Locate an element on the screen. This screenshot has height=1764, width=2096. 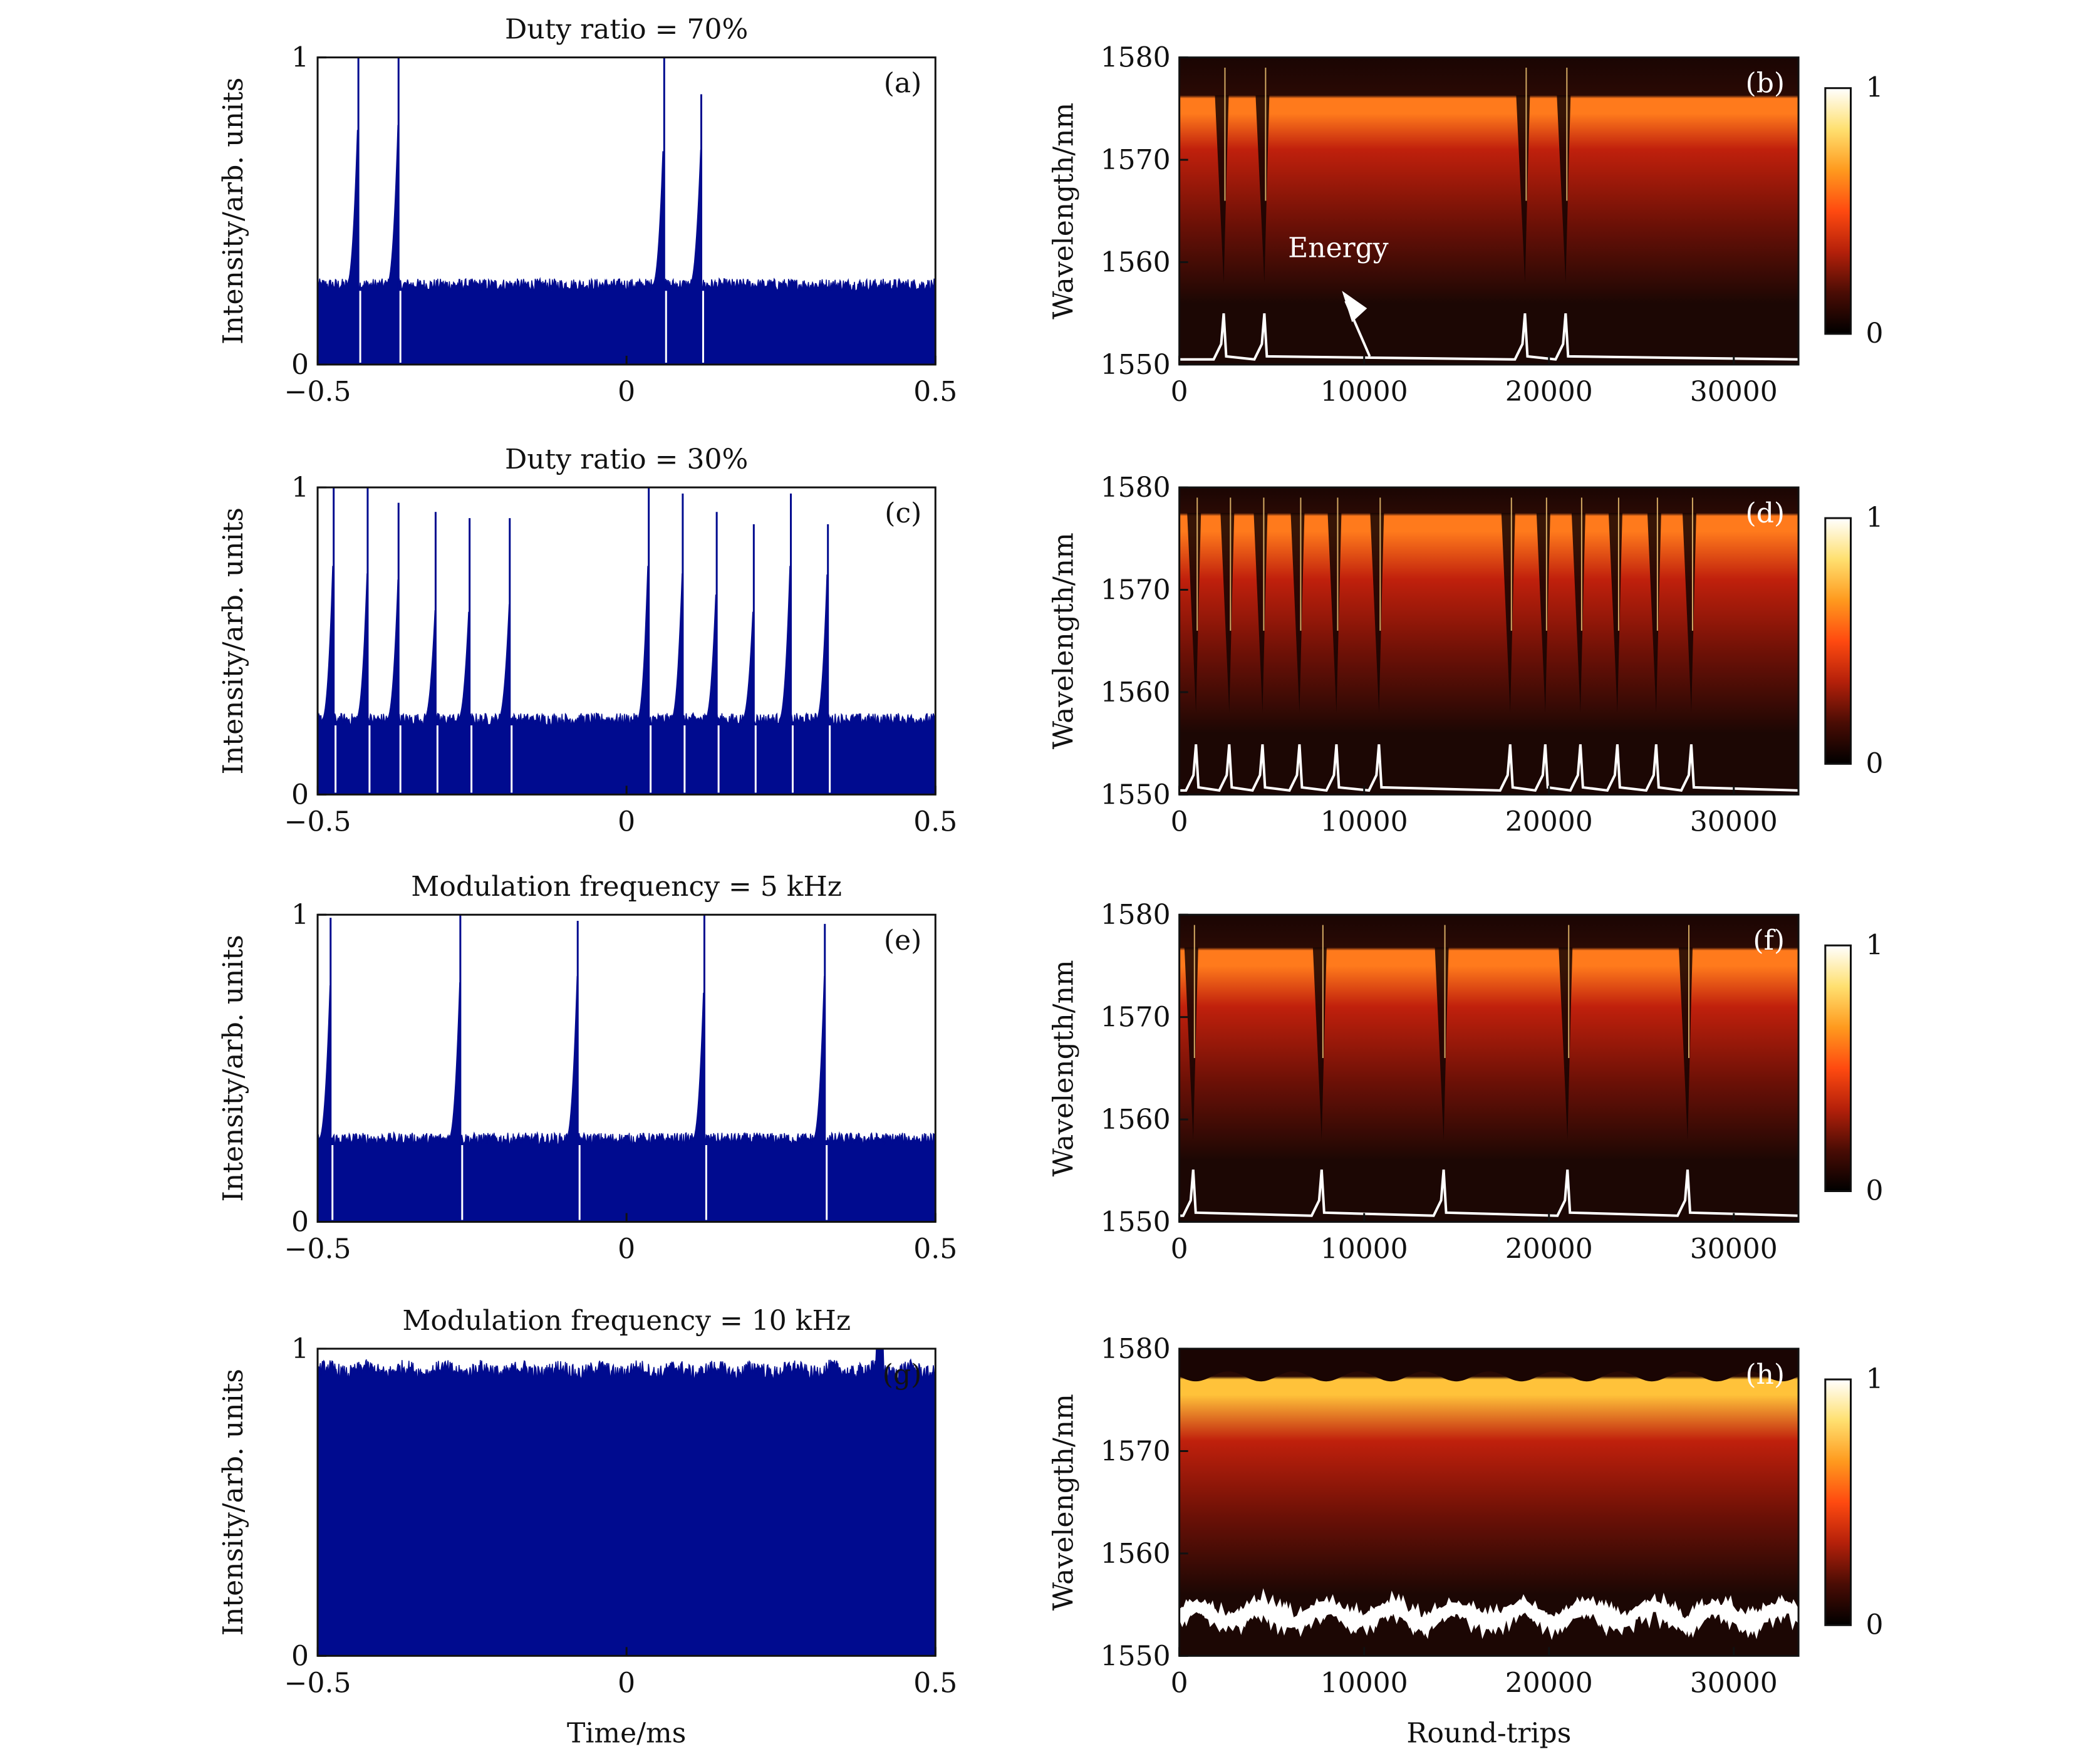
chart-title: Modulation frequency = 5 kHz is located at coordinates (626, 887).